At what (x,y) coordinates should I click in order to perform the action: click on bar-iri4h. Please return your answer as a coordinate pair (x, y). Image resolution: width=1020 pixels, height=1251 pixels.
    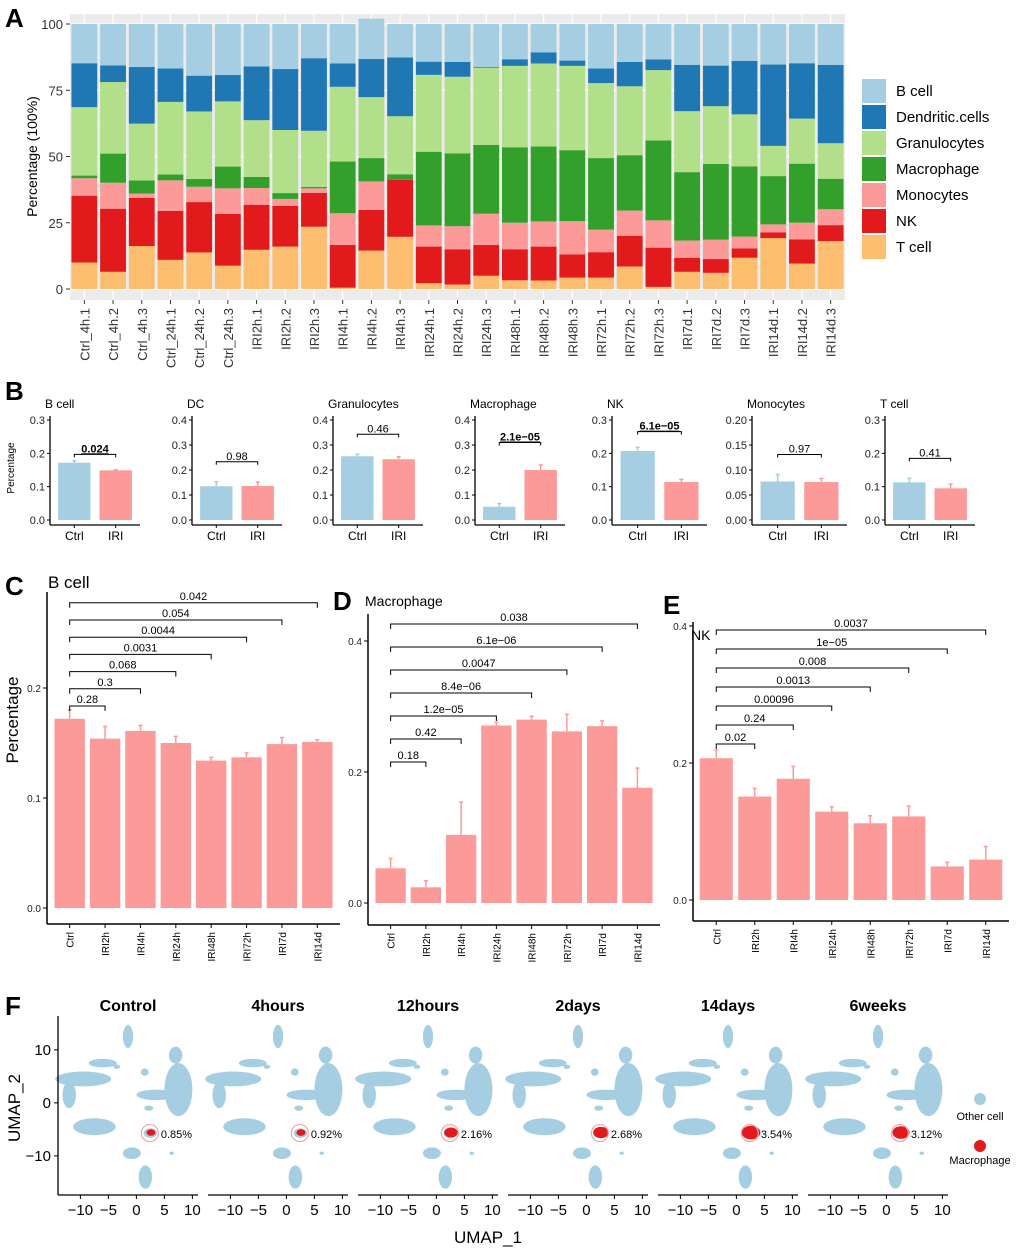
    Looking at the image, I should click on (461, 868).